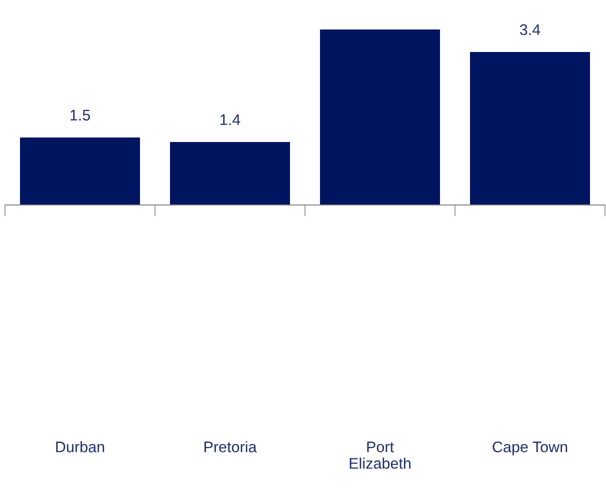  What do you see at coordinates (530, 449) in the screenshot?
I see `x-tick-label: Cape Town` at bounding box center [530, 449].